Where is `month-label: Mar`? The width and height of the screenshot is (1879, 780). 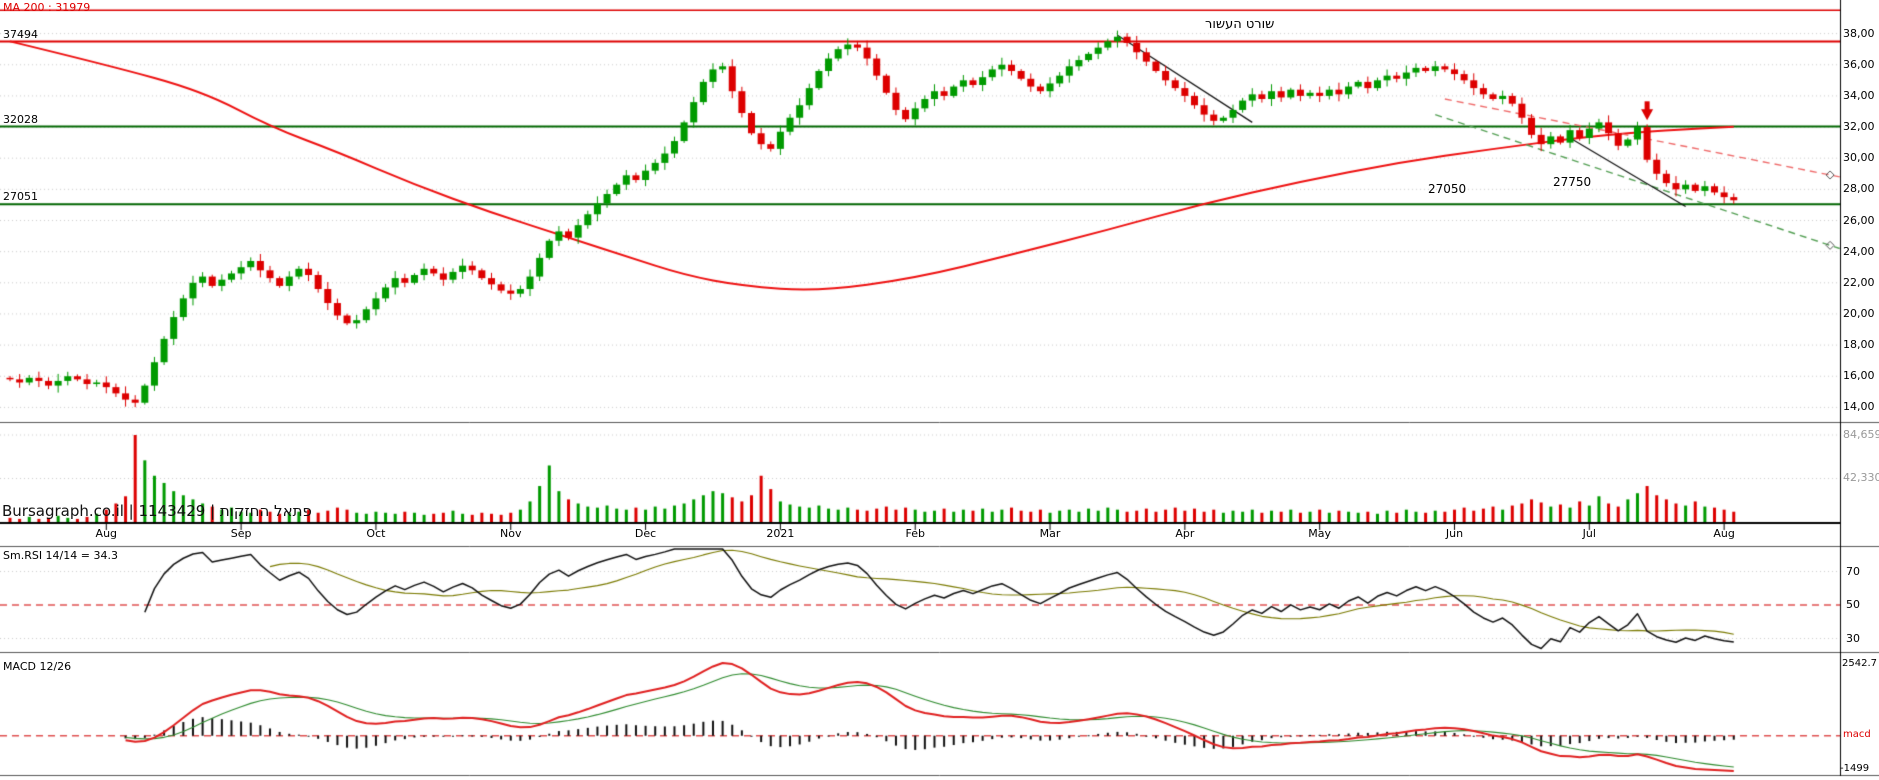
month-label: Mar is located at coordinates (1050, 533).